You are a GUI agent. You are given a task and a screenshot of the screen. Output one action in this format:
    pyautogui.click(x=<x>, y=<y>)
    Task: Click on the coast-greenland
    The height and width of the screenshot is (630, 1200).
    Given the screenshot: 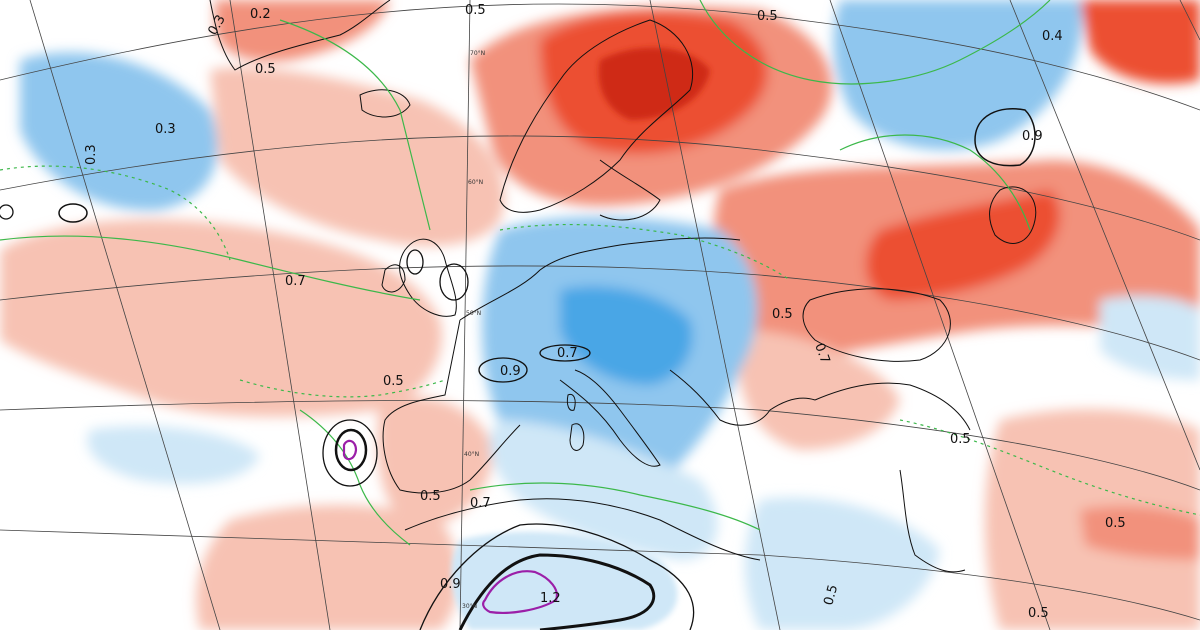 What is the action you would take?
    pyautogui.click(x=300, y=35)
    